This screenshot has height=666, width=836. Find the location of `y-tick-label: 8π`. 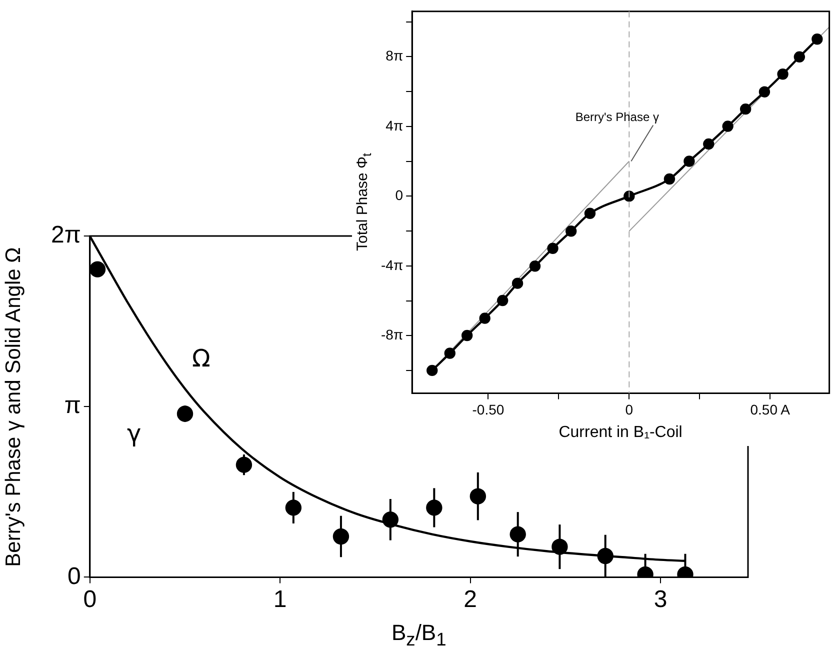

y-tick-label: 8π is located at coordinates (395, 56).